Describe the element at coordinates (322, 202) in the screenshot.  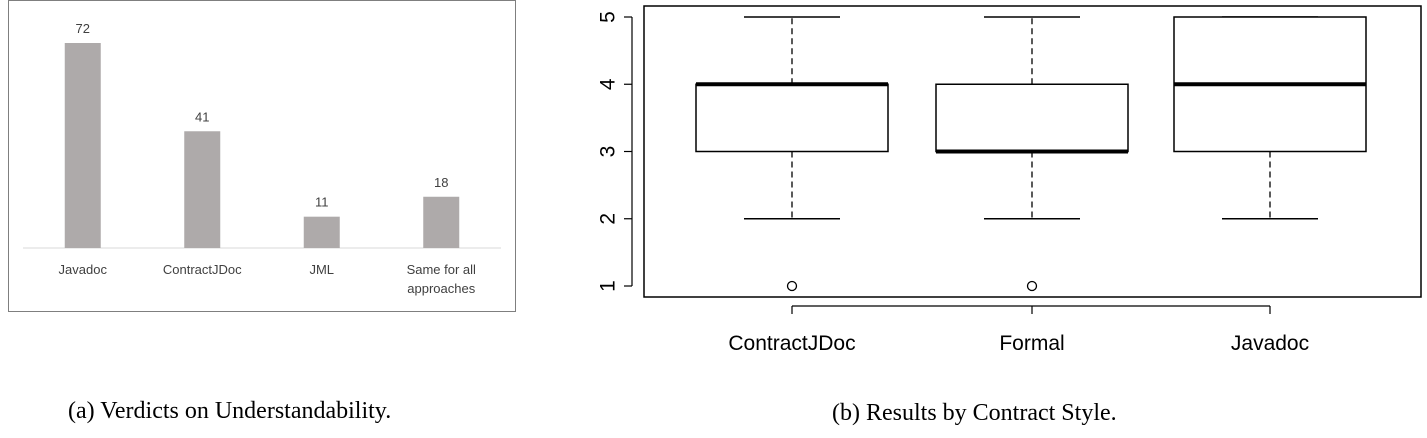
I see `data-label-2: 11` at that location.